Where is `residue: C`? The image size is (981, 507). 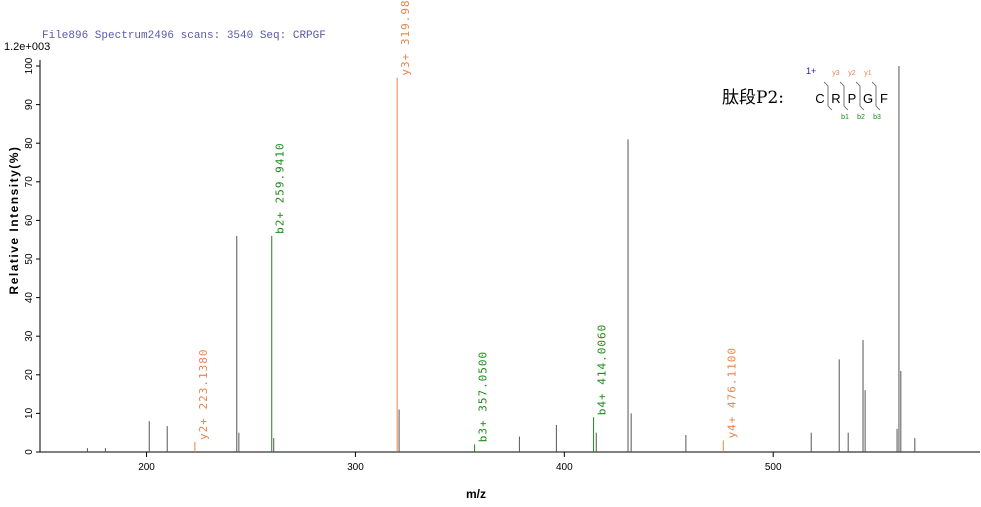 residue: C is located at coordinates (819, 98).